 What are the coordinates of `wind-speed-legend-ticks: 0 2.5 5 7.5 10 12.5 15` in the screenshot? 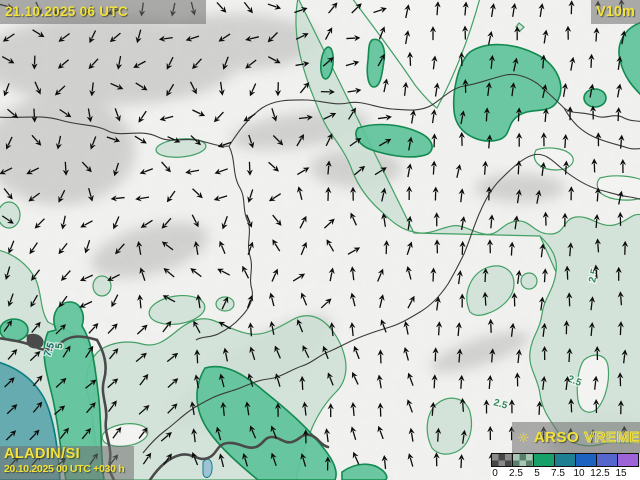 It's located at (565, 473).